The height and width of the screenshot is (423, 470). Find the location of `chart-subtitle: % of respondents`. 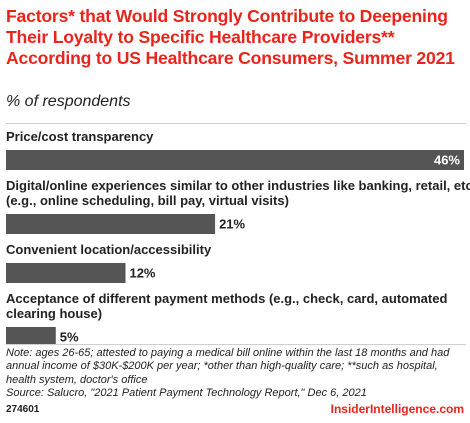

chart-subtitle: % of respondents is located at coordinates (68, 101).